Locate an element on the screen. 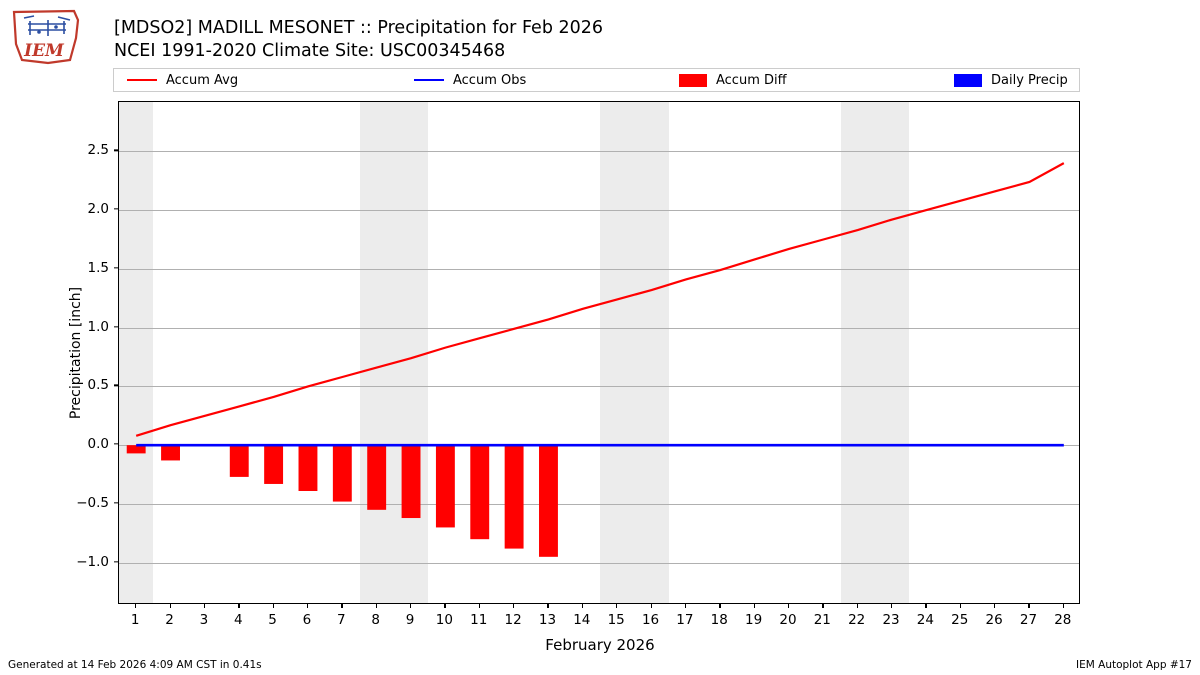 This screenshot has height=675, width=1200. x-tick-label: 23 is located at coordinates (891, 620).